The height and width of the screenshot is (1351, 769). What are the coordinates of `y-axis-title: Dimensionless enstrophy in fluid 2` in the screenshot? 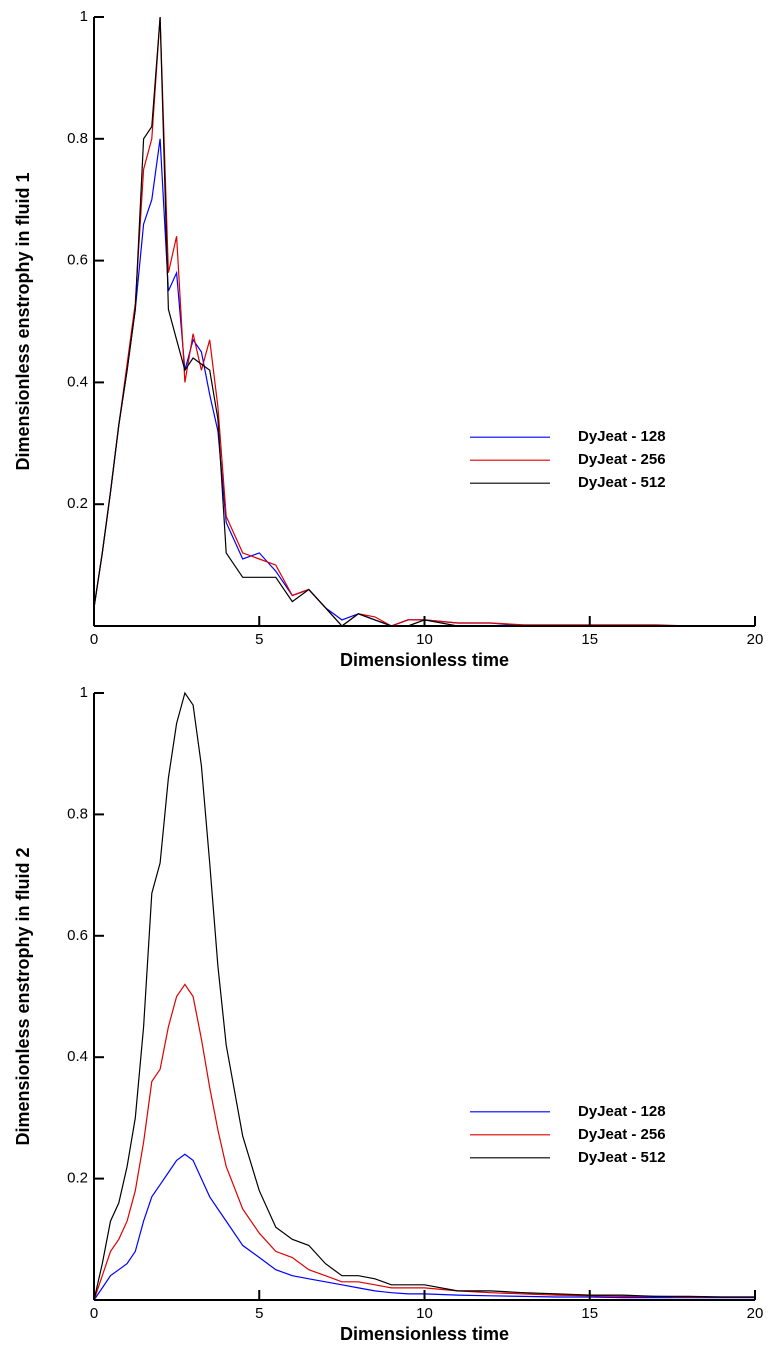 It's located at (23, 996).